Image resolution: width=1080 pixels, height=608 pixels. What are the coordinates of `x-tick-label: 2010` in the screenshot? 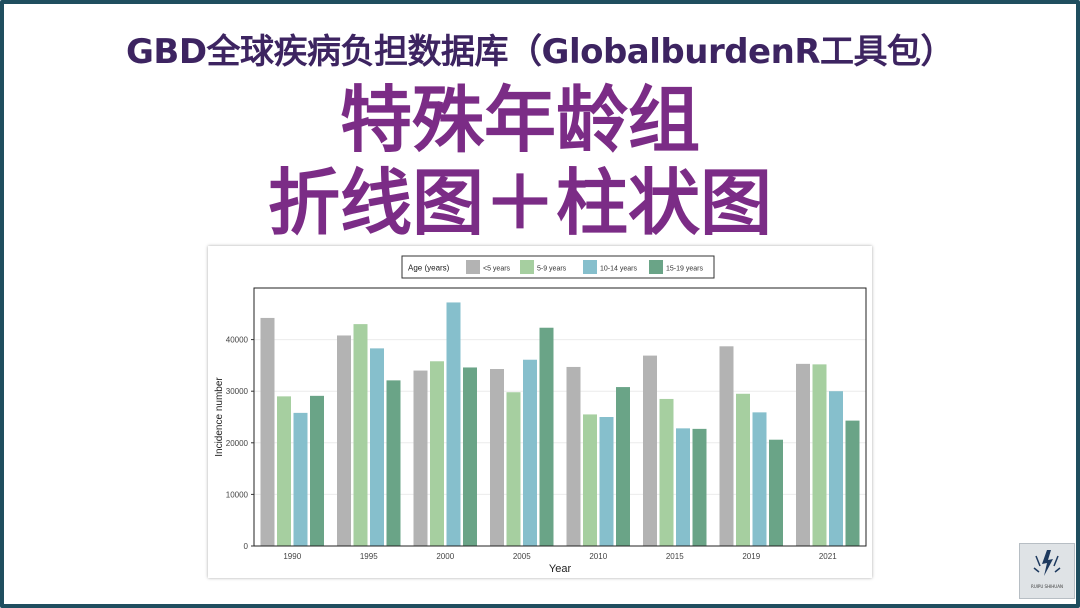 It's located at (598, 556).